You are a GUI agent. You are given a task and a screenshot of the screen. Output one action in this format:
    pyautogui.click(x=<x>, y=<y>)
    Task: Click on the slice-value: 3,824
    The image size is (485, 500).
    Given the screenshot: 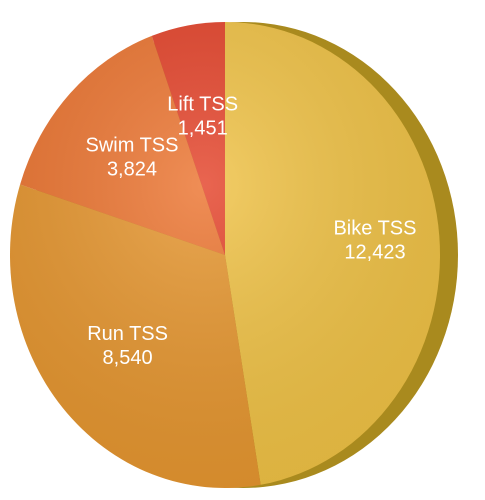 What is the action you would take?
    pyautogui.click(x=132, y=169)
    